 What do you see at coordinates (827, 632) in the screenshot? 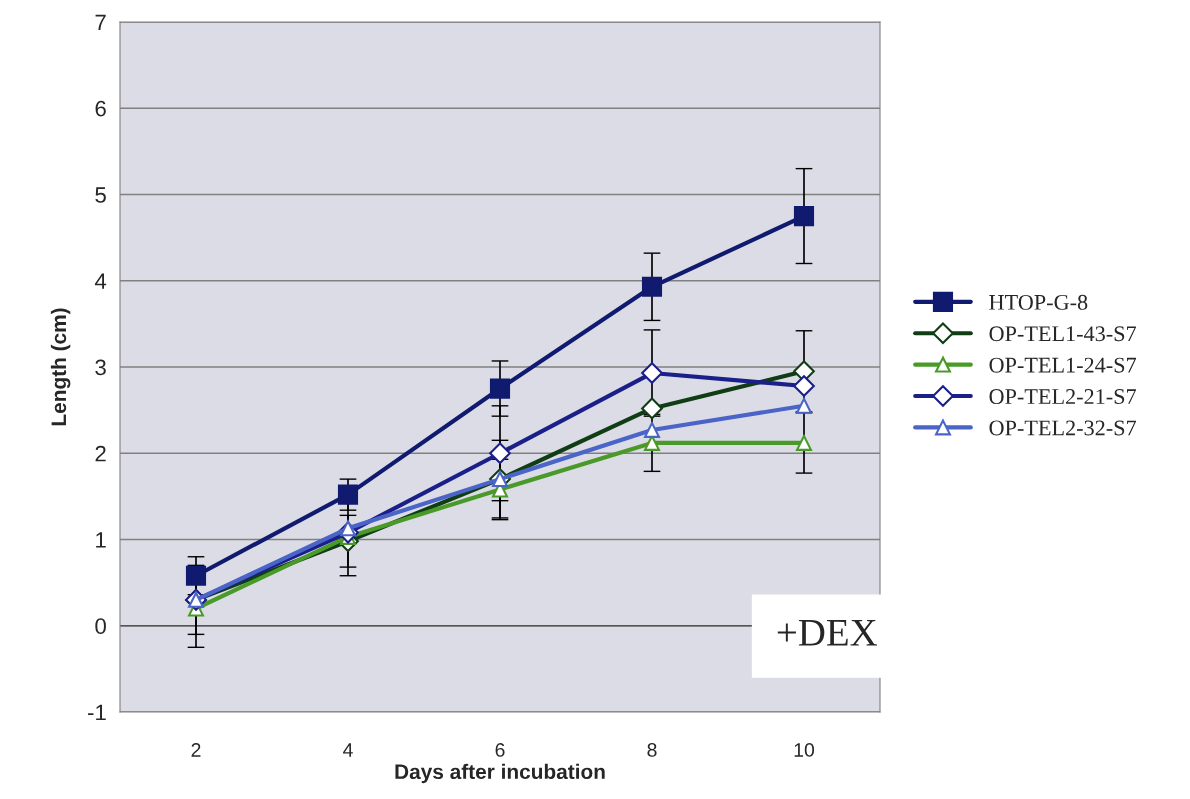
I see `annotation: +DEX` at bounding box center [827, 632].